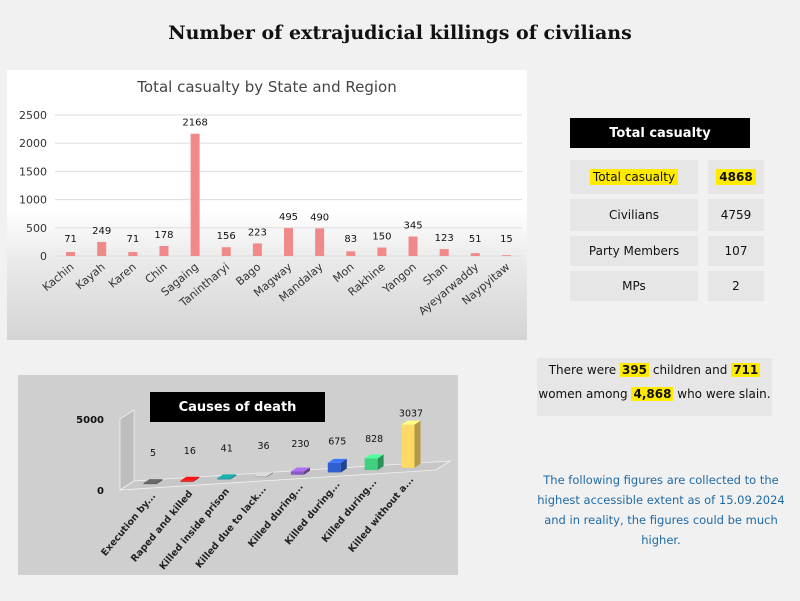 This screenshot has width=800, height=601. I want to click on data-label: 83, so click(350, 239).